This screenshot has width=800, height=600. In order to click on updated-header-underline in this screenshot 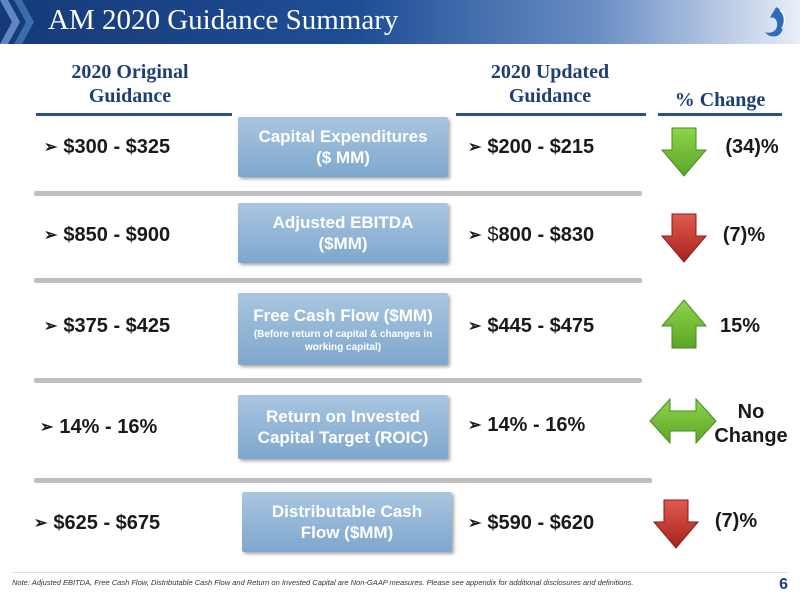, I will do `click(551, 114)`.